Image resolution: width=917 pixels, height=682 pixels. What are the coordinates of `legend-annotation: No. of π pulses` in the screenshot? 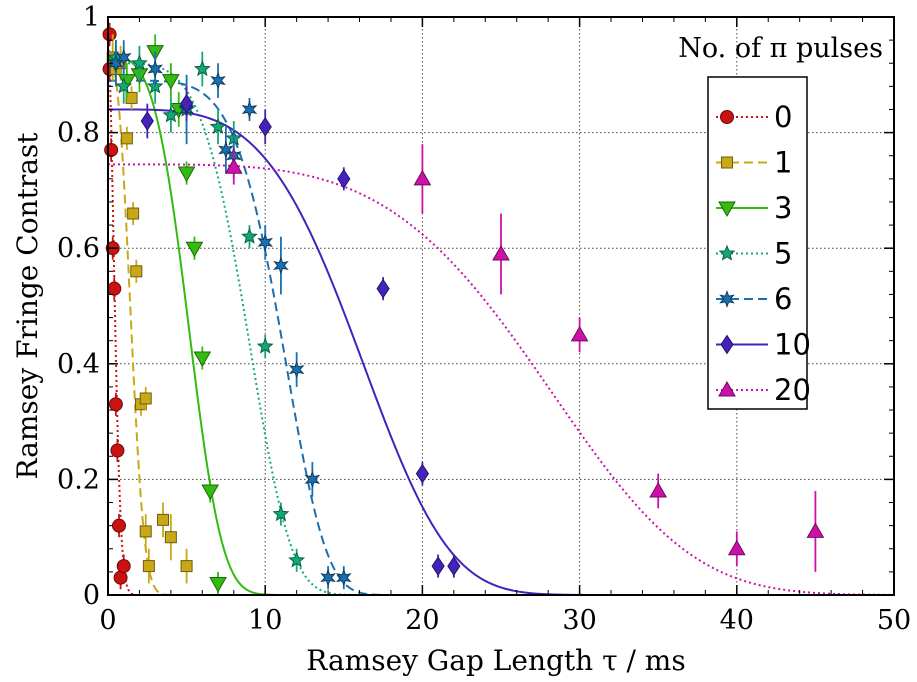 It's located at (780, 48).